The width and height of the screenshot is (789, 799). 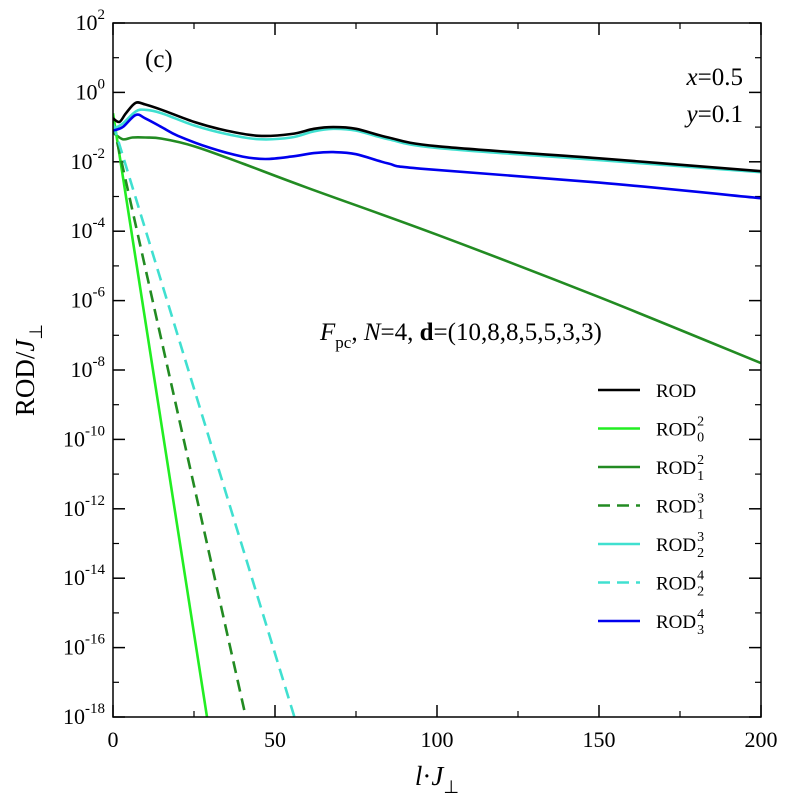 What do you see at coordinates (91, 21) in the screenshot?
I see `y-tick-label: 10²` at bounding box center [91, 21].